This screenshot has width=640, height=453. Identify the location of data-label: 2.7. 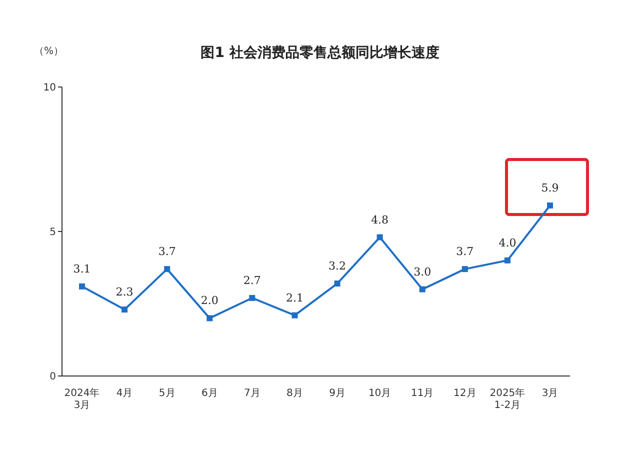
(252, 280).